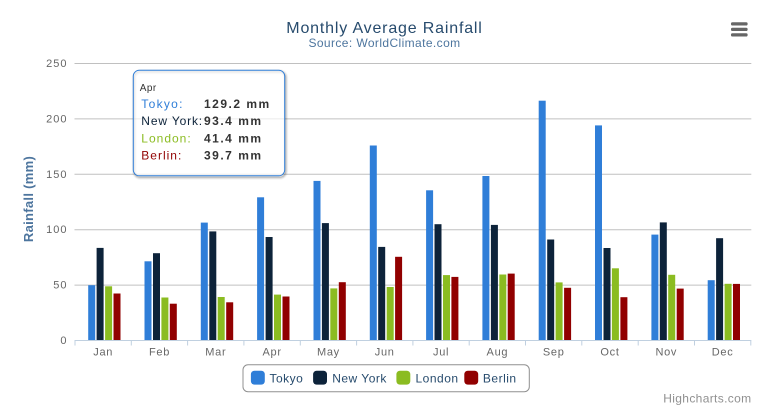 The image size is (769, 416). What do you see at coordinates (384, 28) in the screenshot?
I see `svg-text: Monthly Average Rainfall` at bounding box center [384, 28].